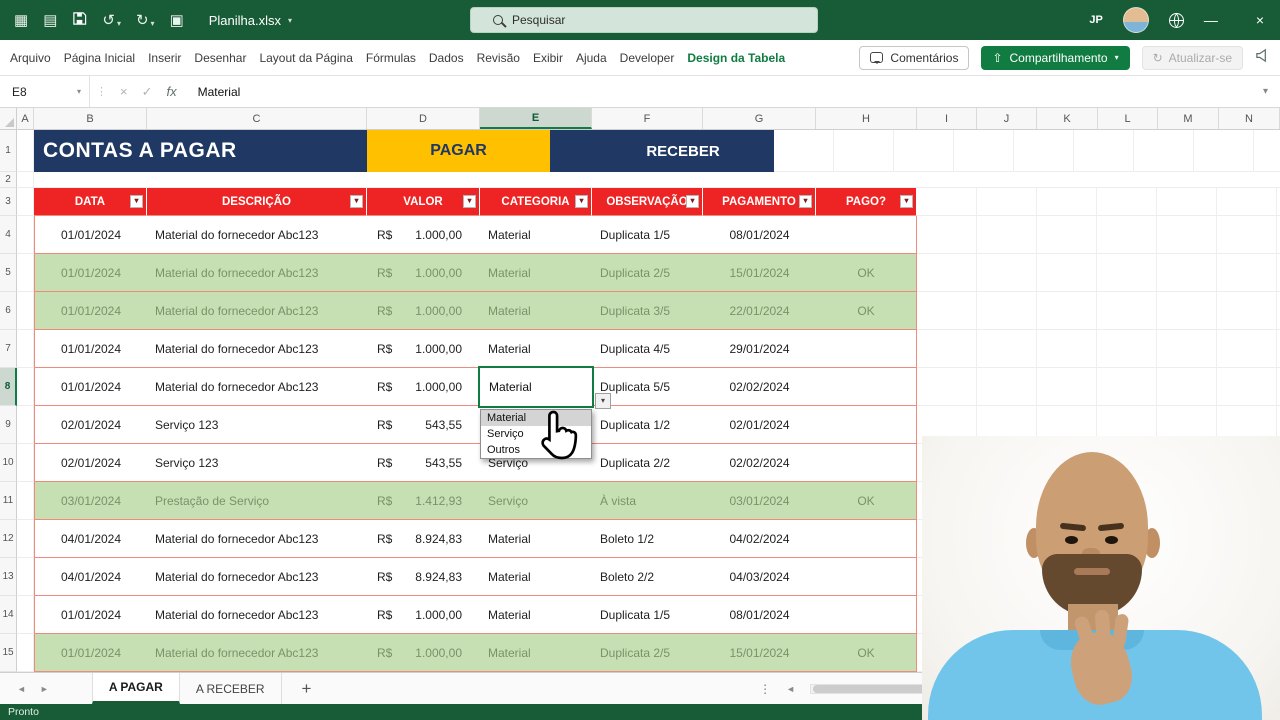 Image resolution: width=1280 pixels, height=720 pixels. Describe the element at coordinates (90, 501) in the screenshot. I see `cell-date-11: 03/01/2024` at that location.